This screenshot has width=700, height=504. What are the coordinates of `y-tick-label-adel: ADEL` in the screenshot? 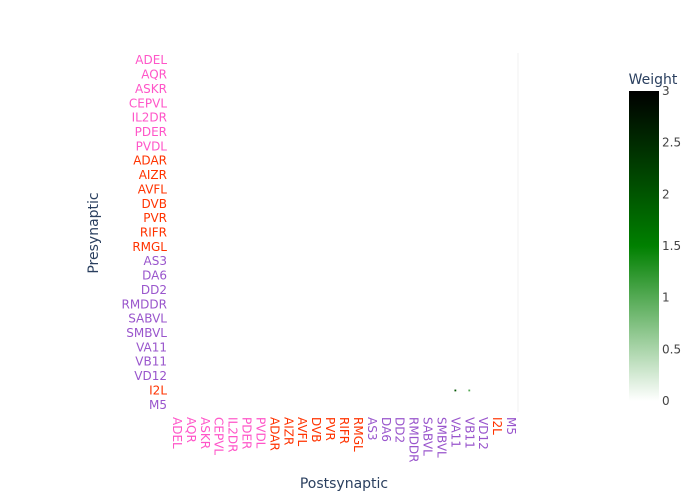 It's located at (151, 60).